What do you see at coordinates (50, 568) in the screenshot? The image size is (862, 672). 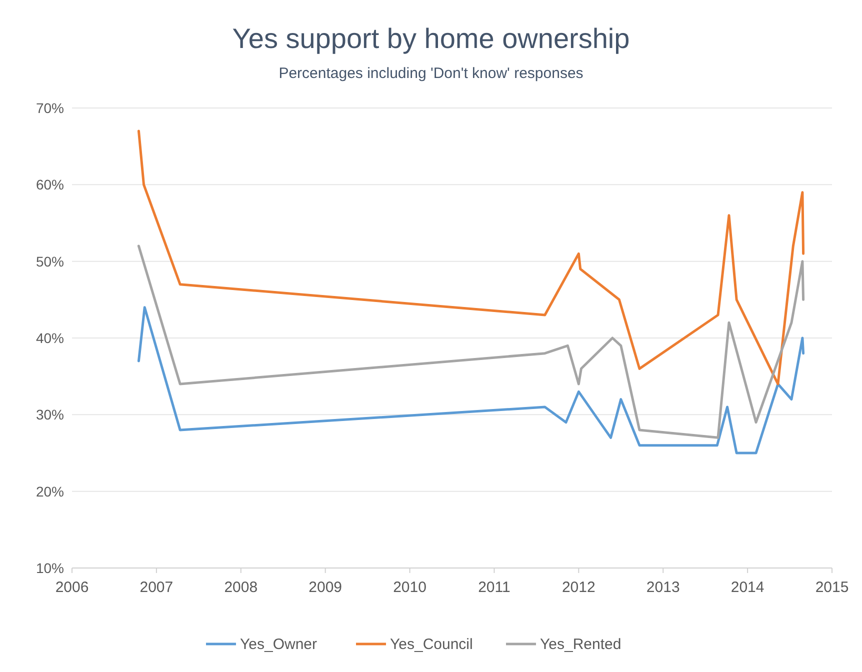 I see `y-tick-label: 10%` at bounding box center [50, 568].